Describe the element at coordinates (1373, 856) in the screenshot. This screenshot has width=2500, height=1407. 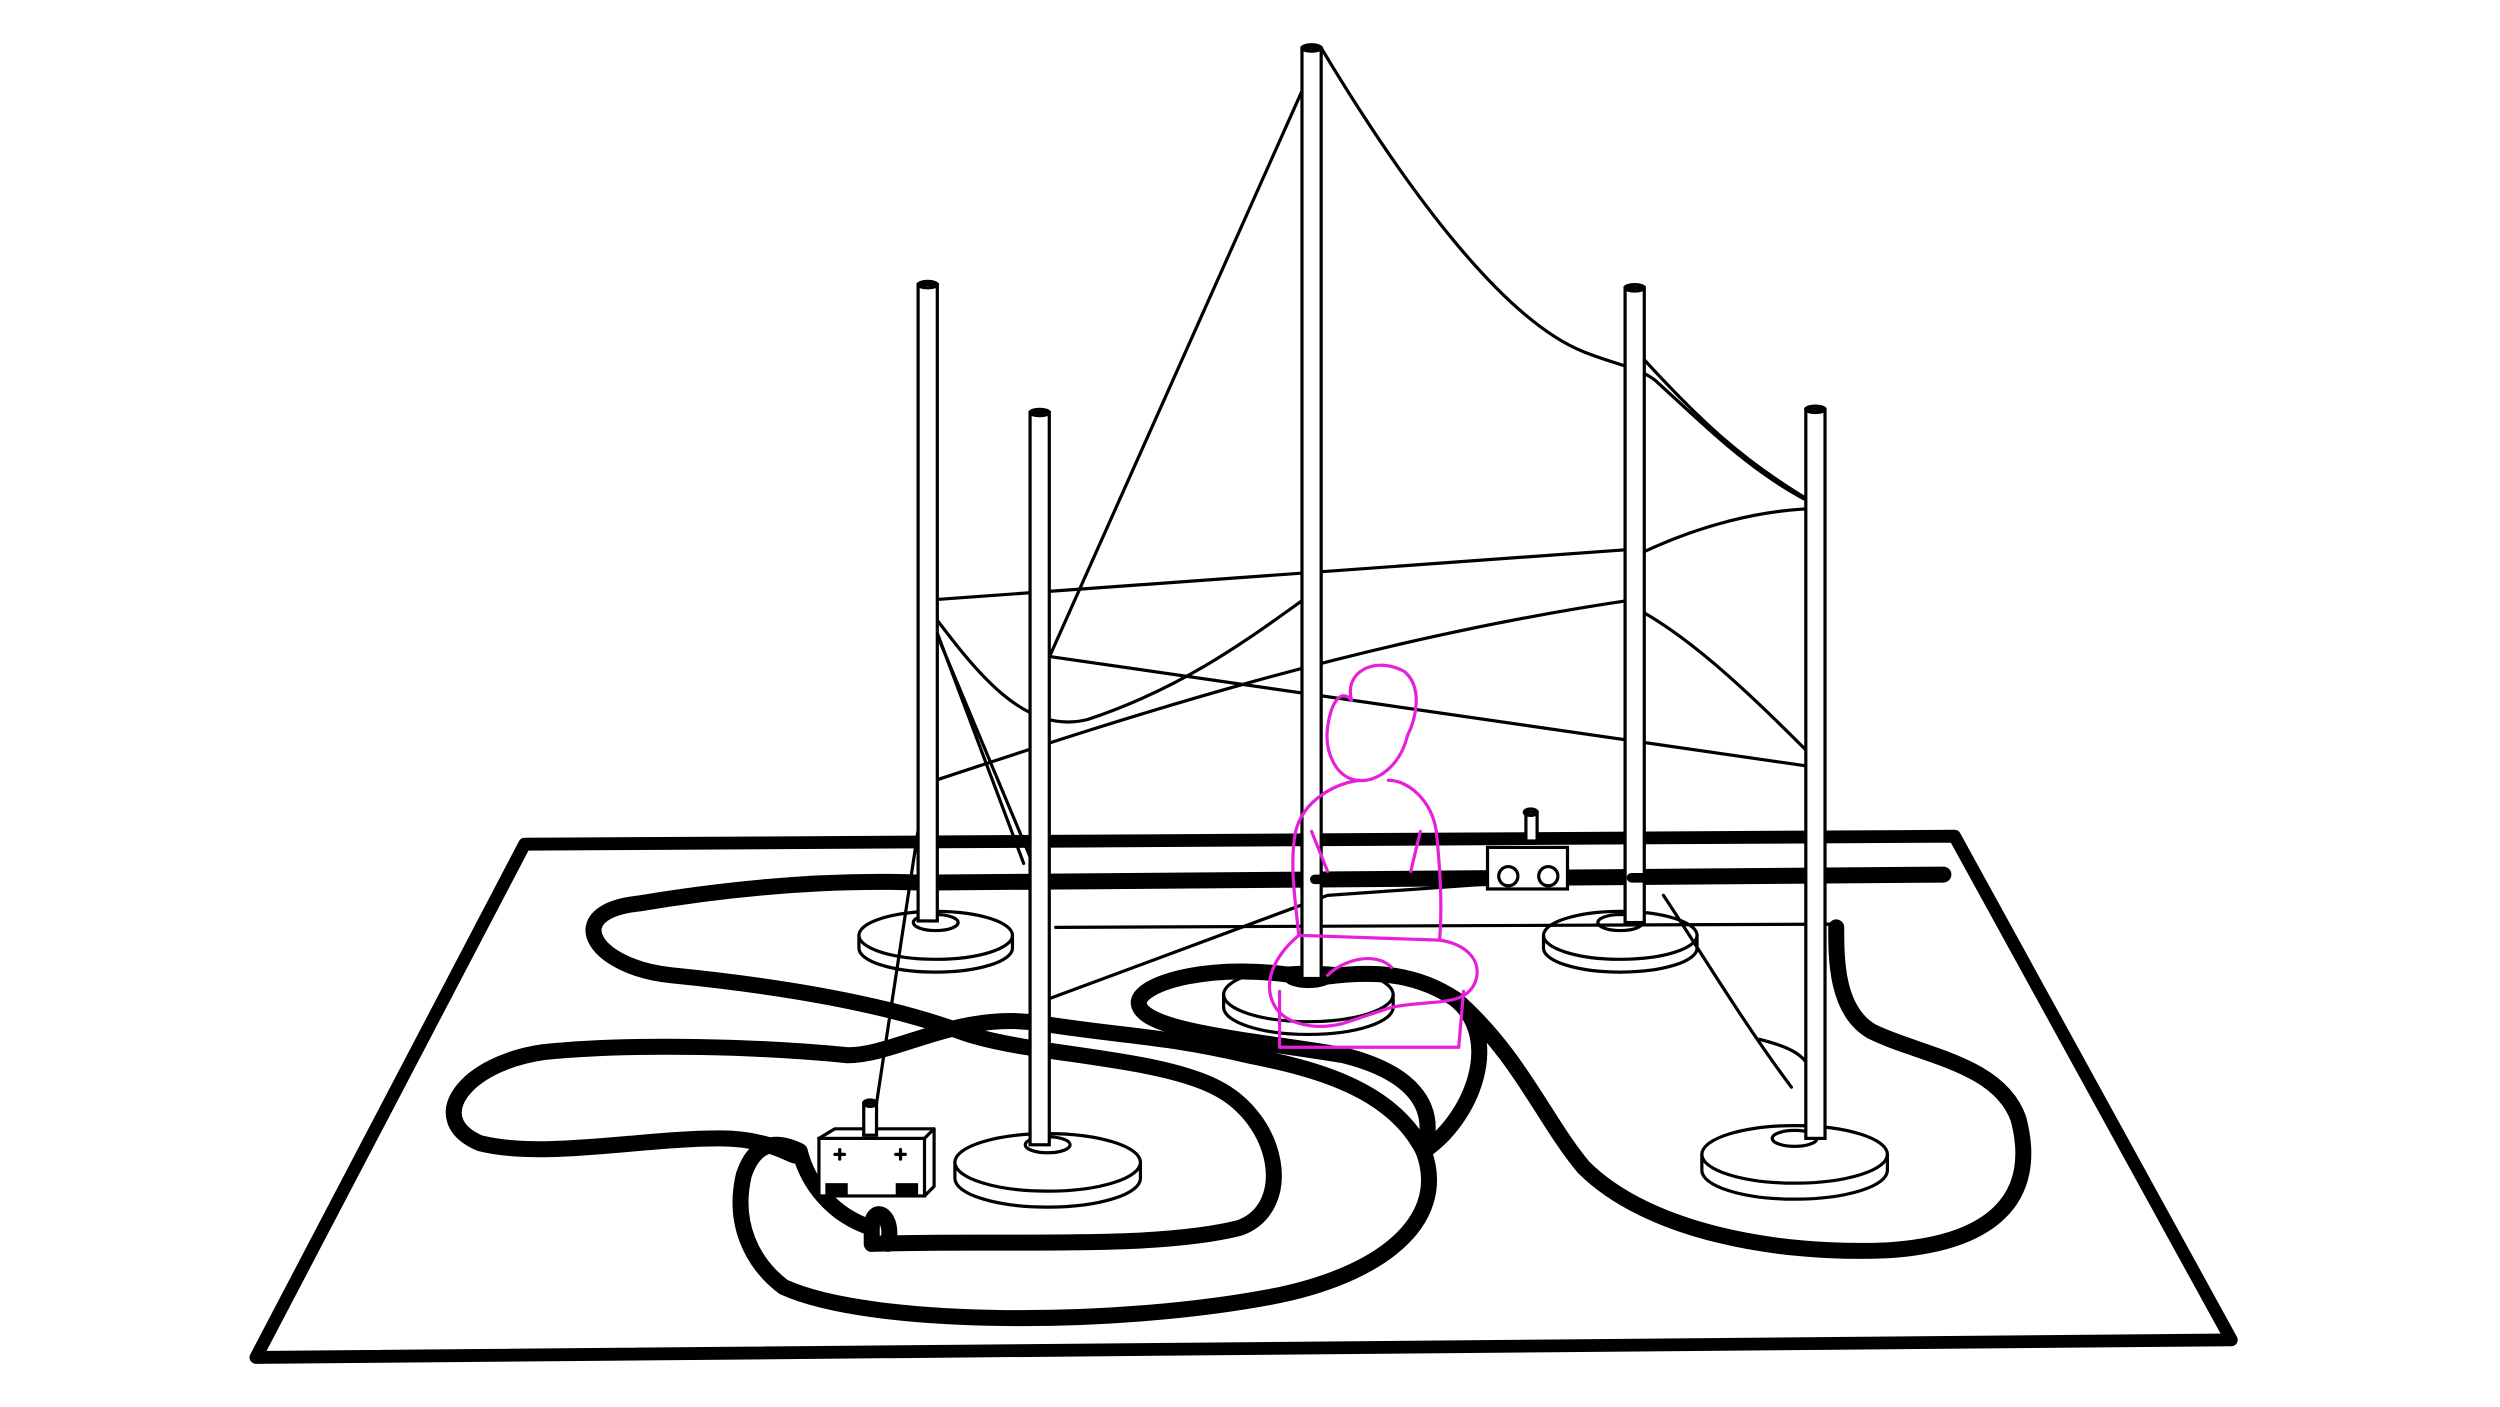
I see `seated-person` at that location.